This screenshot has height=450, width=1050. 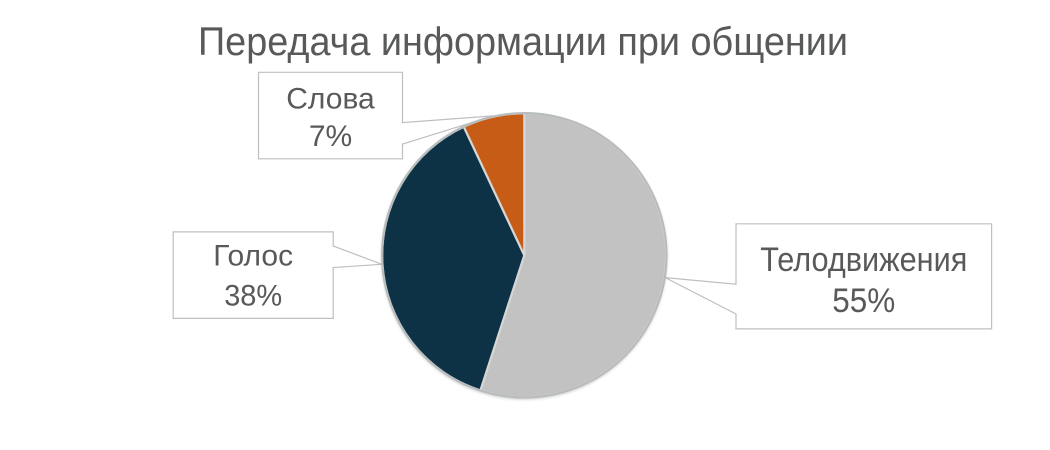 What do you see at coordinates (523, 42) in the screenshot?
I see `svg-text:Передача информации при общени: Передача информации при общении` at bounding box center [523, 42].